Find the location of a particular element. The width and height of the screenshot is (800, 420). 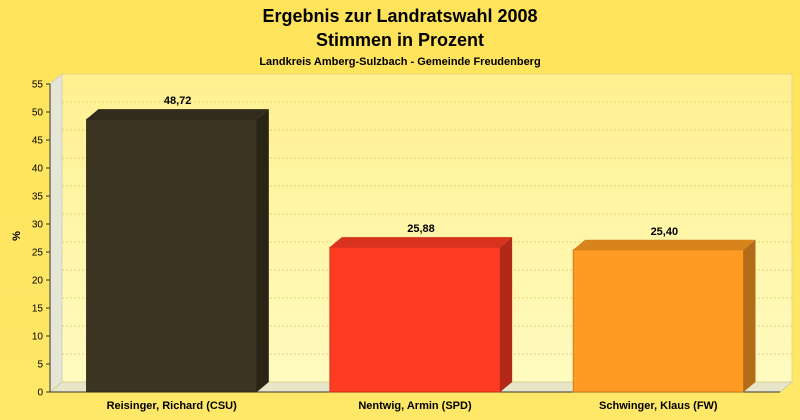

bar: 25,40 is located at coordinates (664, 309).